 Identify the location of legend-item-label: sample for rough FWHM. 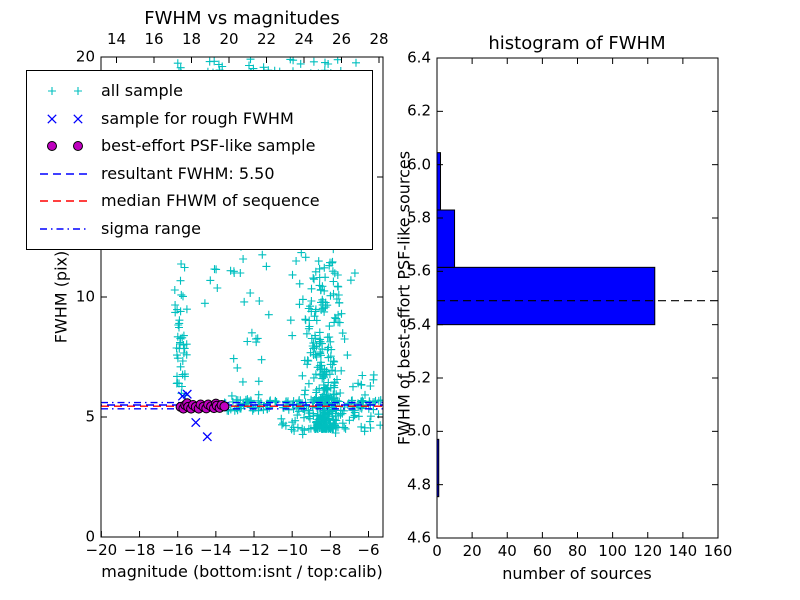
(197, 118).